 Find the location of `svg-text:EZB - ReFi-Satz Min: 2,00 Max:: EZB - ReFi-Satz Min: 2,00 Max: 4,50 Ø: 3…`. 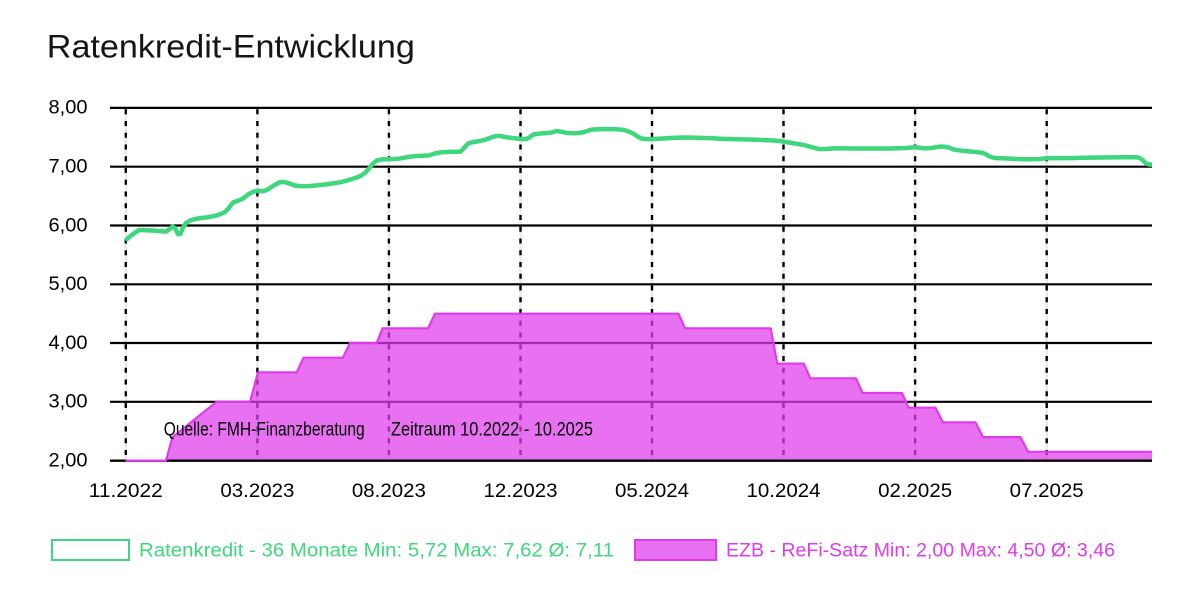

svg-text:EZB - ReFi-Satz Min: 2,00 Max:: EZB - ReFi-Satz Min: 2,00 Max: 4,50 Ø: 3… is located at coordinates (920, 551).